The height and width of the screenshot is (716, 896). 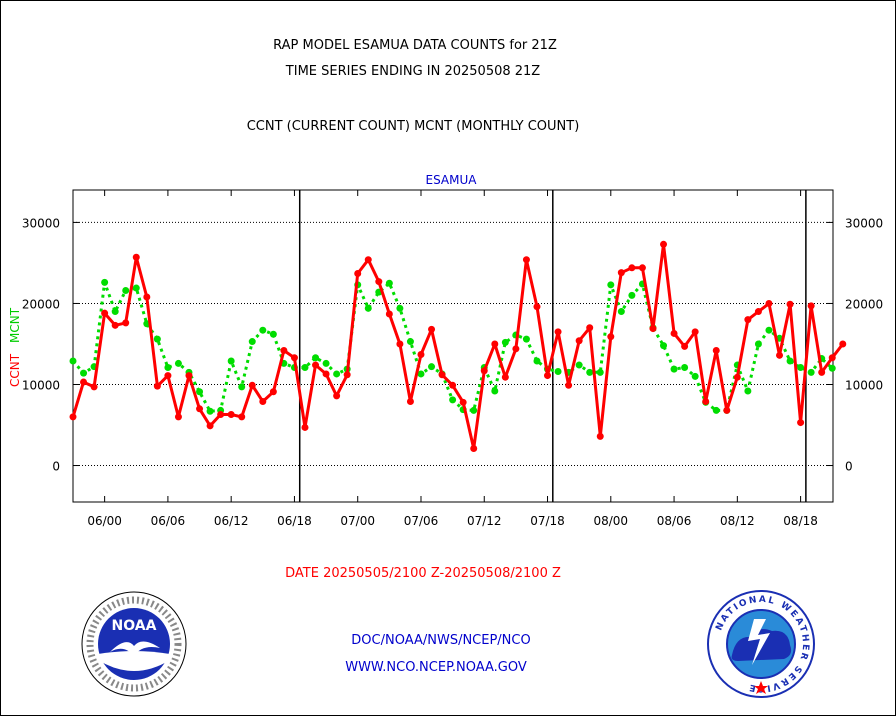 What do you see at coordinates (357, 521) in the screenshot?
I see `x-tick-label: 07/00` at bounding box center [357, 521].